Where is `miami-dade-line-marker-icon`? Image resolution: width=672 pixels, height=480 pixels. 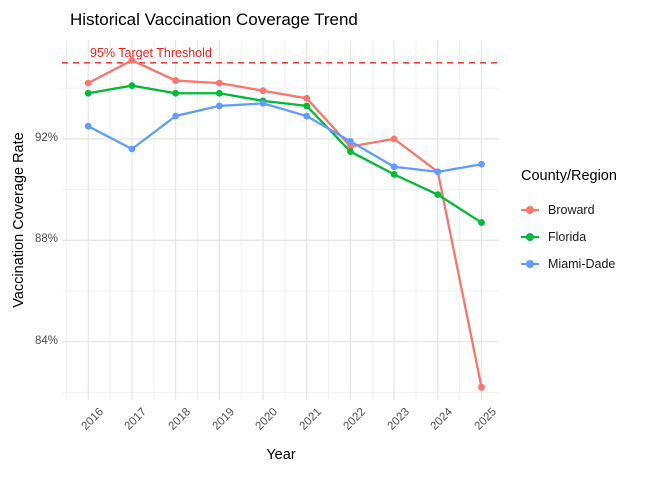
miami-dade-line-marker-icon is located at coordinates (530, 264).